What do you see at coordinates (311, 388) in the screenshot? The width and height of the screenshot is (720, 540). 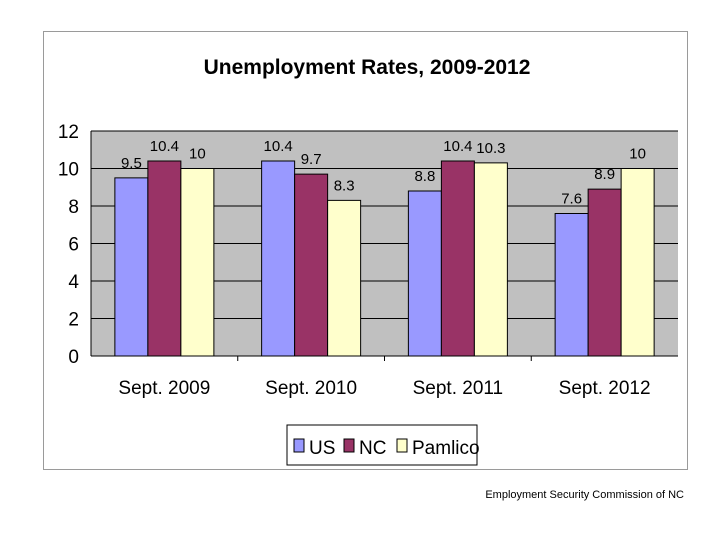 I see `x-category-label: Sept. 2010` at bounding box center [311, 388].